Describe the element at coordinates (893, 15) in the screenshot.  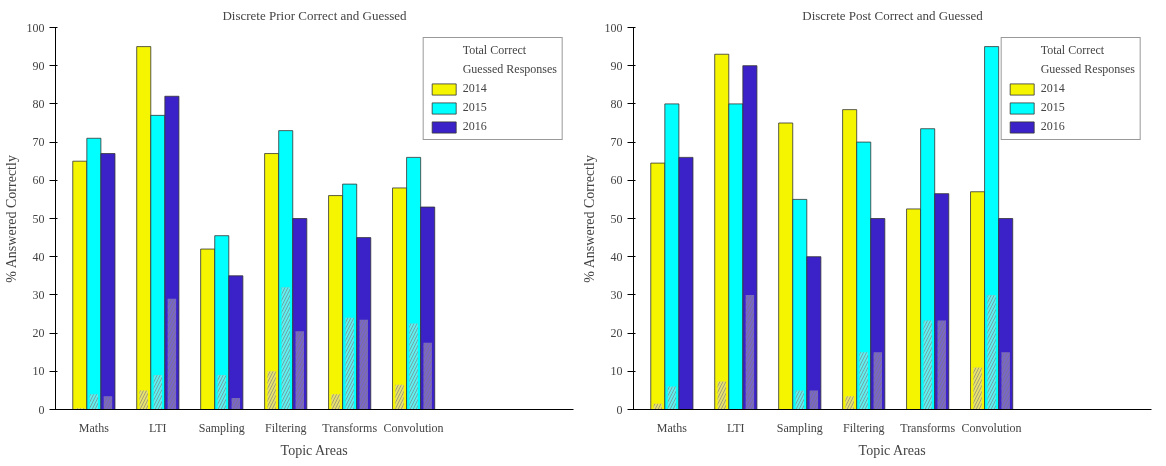
I see `chart-title: Discrete Post Correct and Guessed` at that location.